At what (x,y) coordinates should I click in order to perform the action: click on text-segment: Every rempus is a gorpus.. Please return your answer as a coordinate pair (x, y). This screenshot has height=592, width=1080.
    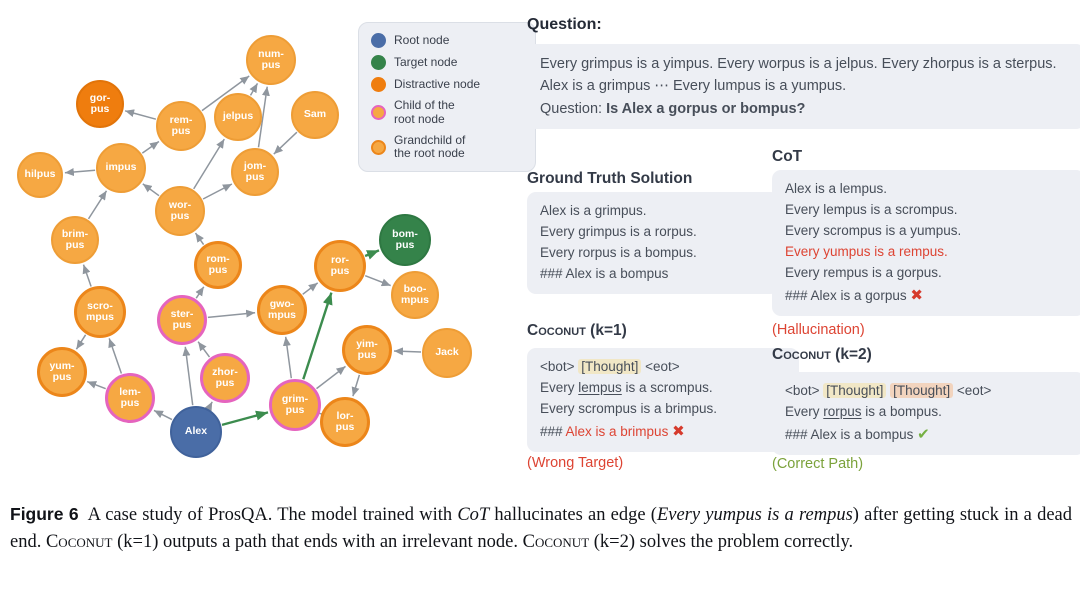
    Looking at the image, I should click on (863, 272).